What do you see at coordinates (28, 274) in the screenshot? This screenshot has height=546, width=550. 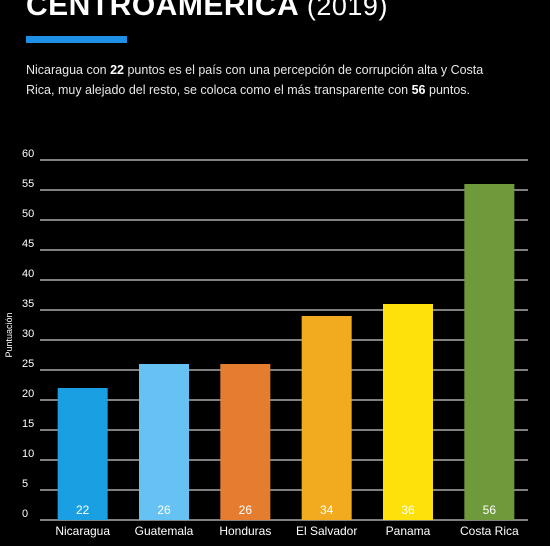 I see `y-tick-label-40: 40` at bounding box center [28, 274].